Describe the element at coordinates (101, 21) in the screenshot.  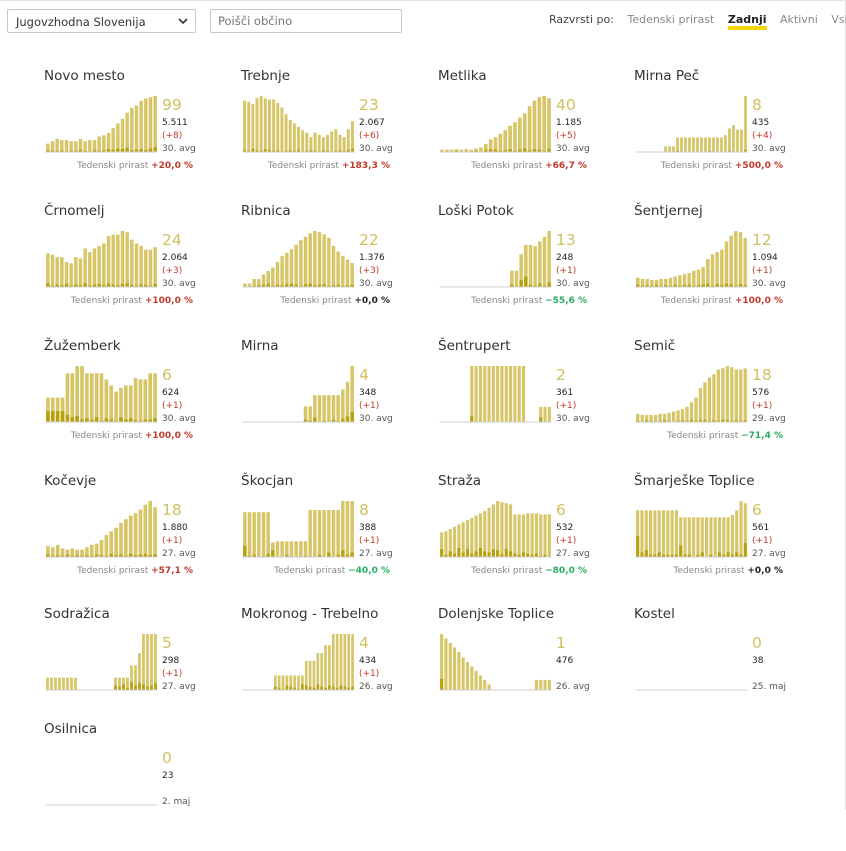
I see `region-select: Jugovzhodna Slovenija` at that location.